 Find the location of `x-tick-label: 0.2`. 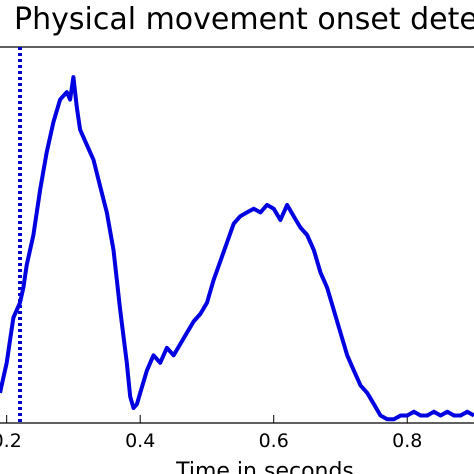

x-tick-label: 0.2 is located at coordinates (11, 441).